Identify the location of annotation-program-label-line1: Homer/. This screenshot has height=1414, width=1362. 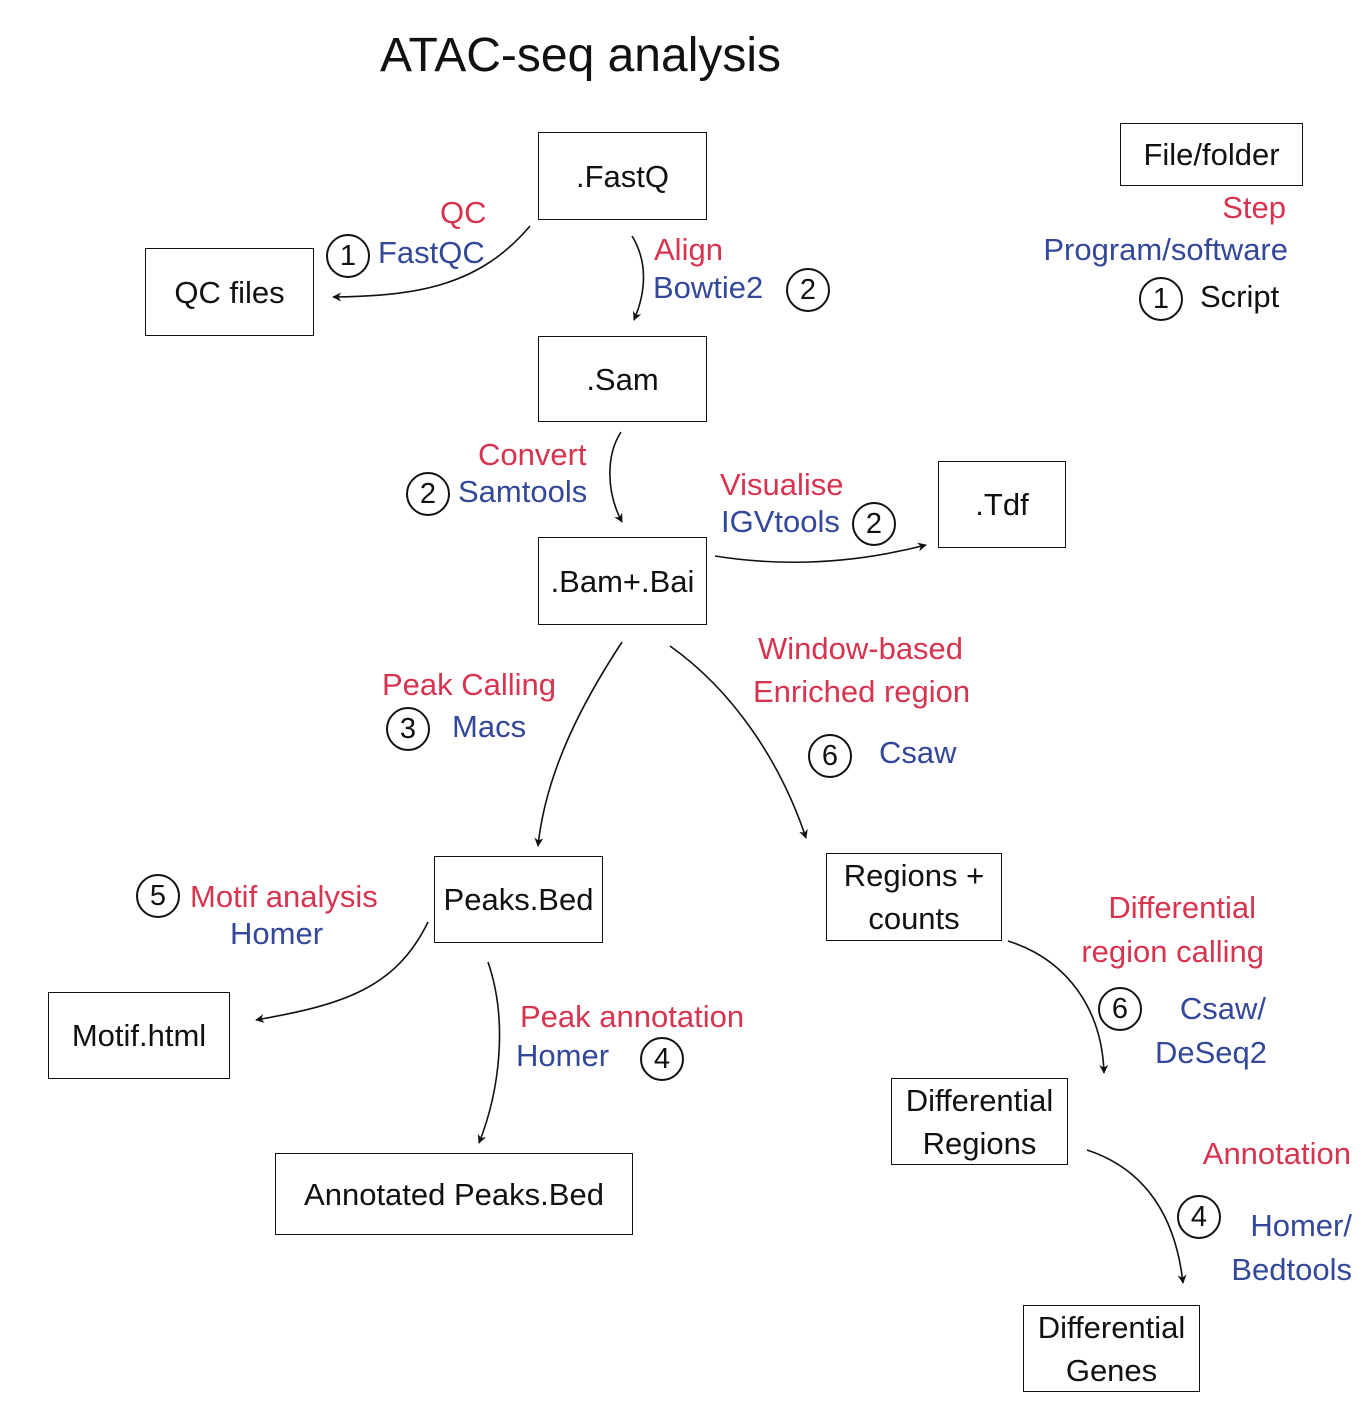
(1301, 1225).